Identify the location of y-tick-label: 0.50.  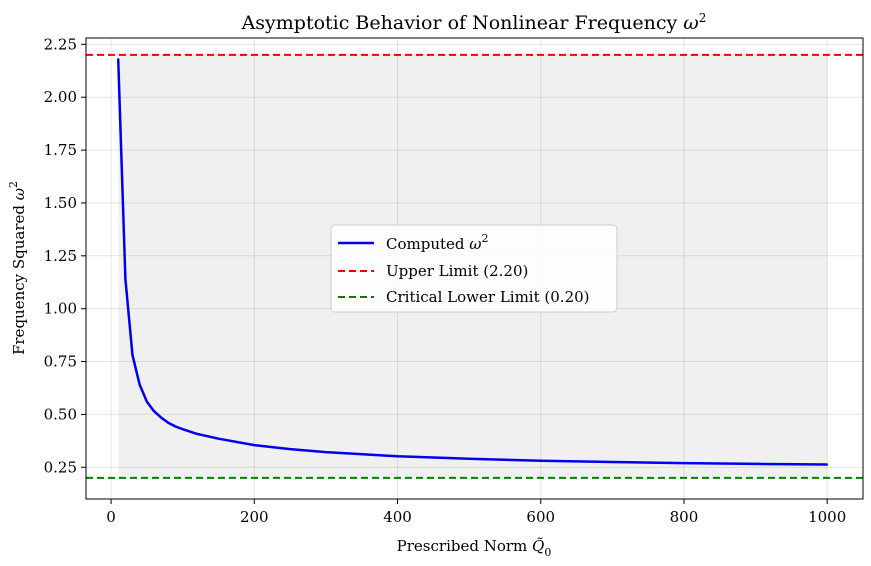
(60, 414).